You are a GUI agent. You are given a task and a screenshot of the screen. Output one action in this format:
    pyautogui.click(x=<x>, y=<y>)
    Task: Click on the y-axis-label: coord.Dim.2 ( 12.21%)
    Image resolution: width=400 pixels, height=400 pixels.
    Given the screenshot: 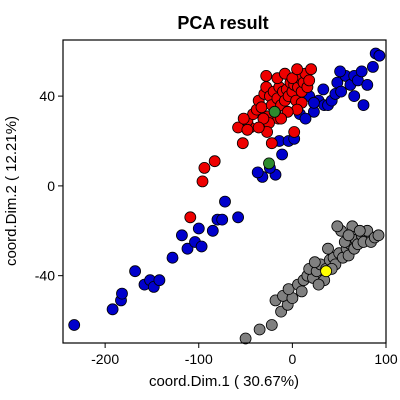 What is the action you would take?
    pyautogui.click(x=11, y=191)
    